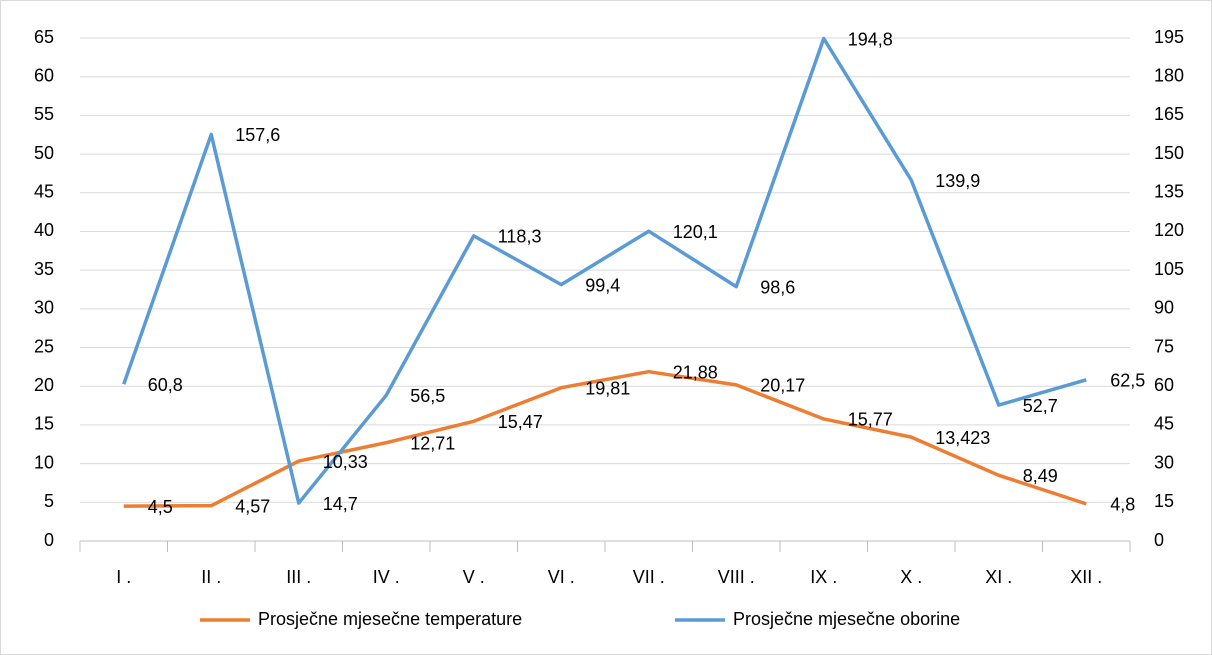 The image size is (1212, 655). I want to click on data-label: 4,5, so click(160, 507).